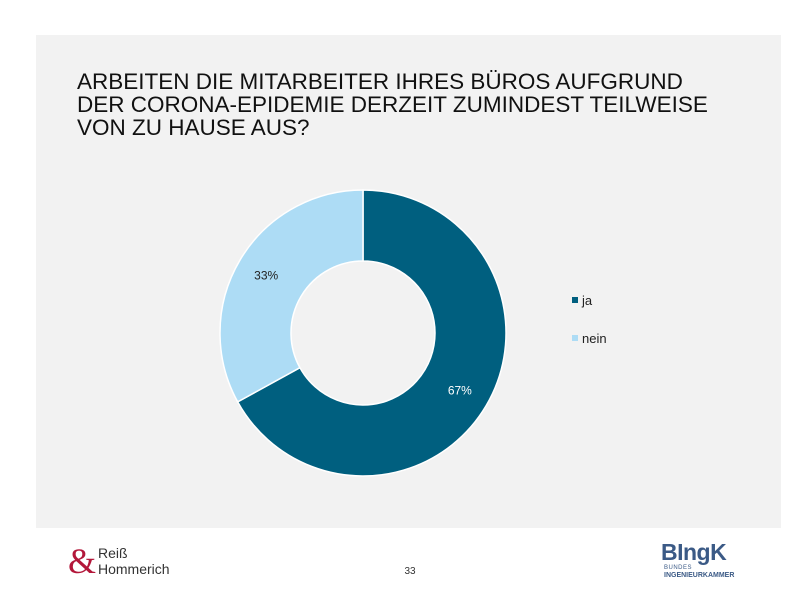  Describe the element at coordinates (699, 575) in the screenshot. I see `bingk-logo-line-2: INGENIEURKAMMER` at that location.